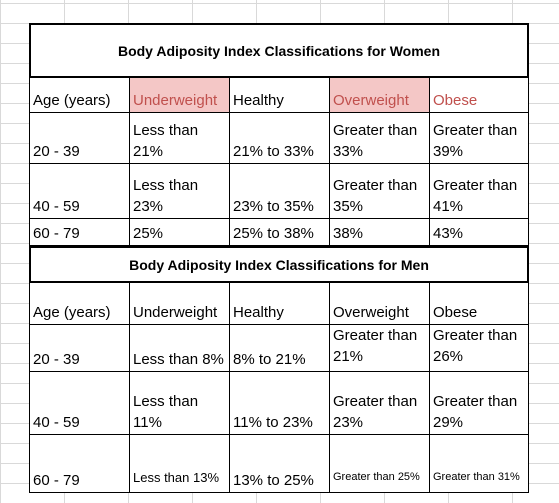 This screenshot has width=559, height=503. Describe the element at coordinates (380, 95) in the screenshot. I see `women-header-overweight: Overweight` at that location.